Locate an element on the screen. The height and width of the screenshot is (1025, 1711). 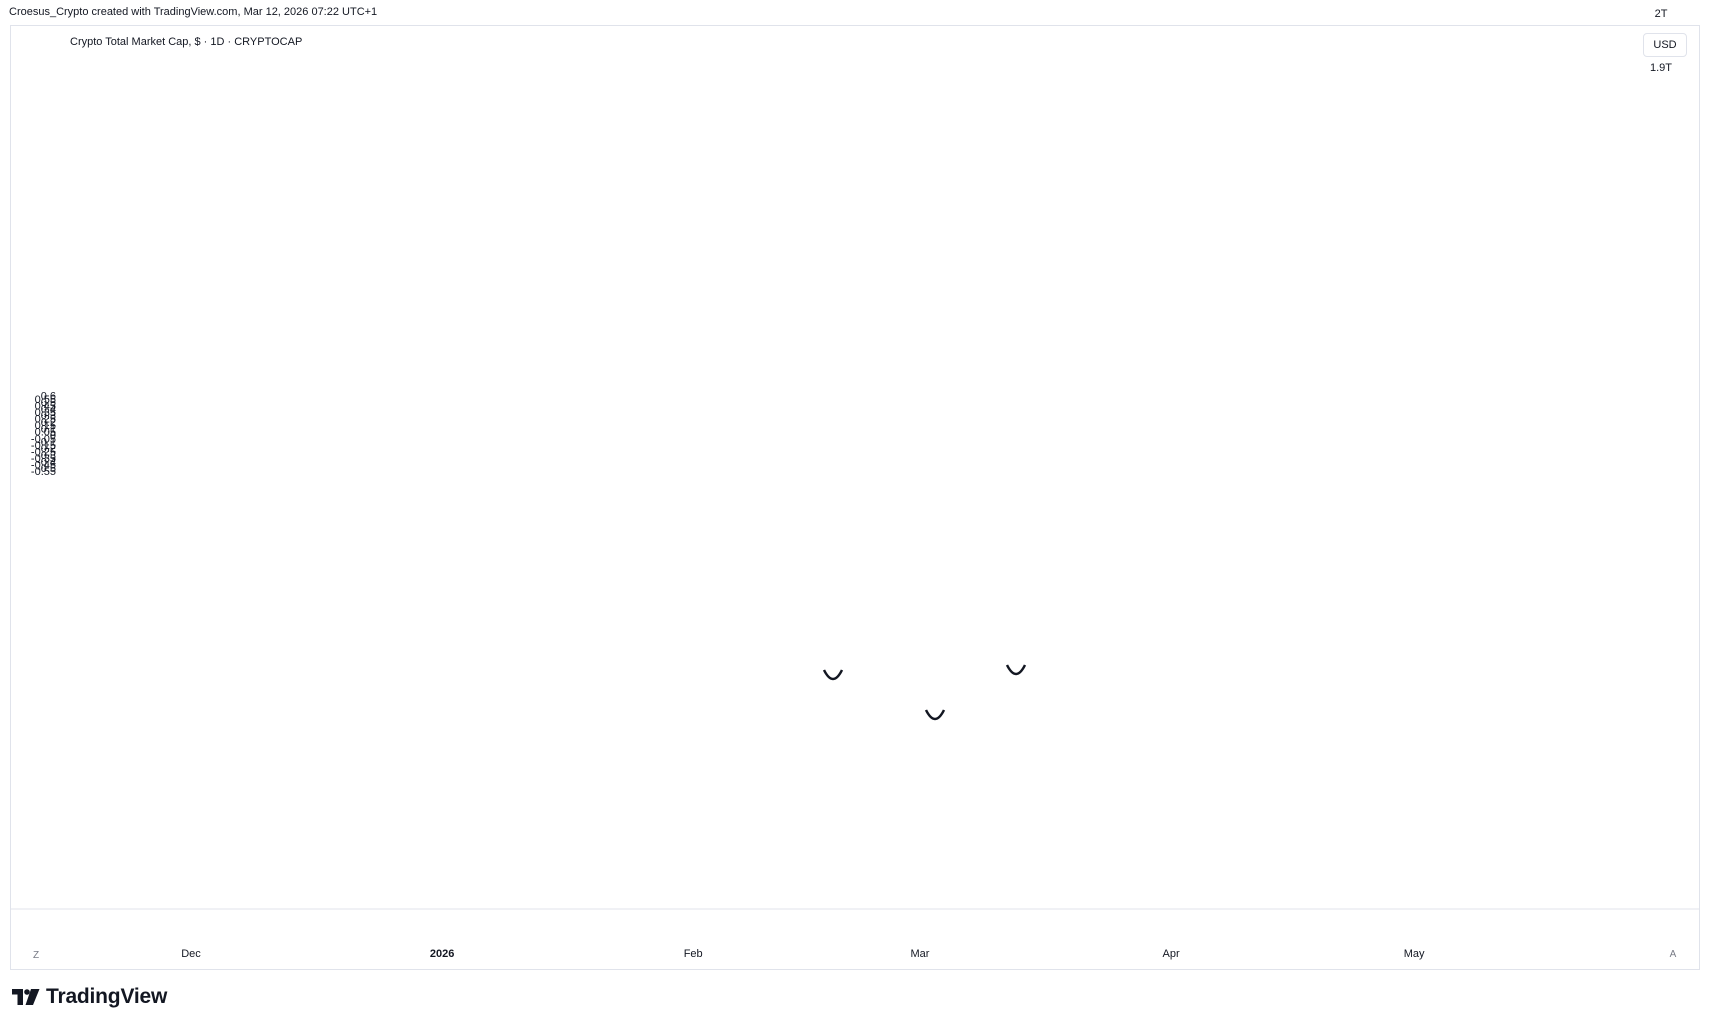
right-axis-tick: 2T is located at coordinates (1661, 14).